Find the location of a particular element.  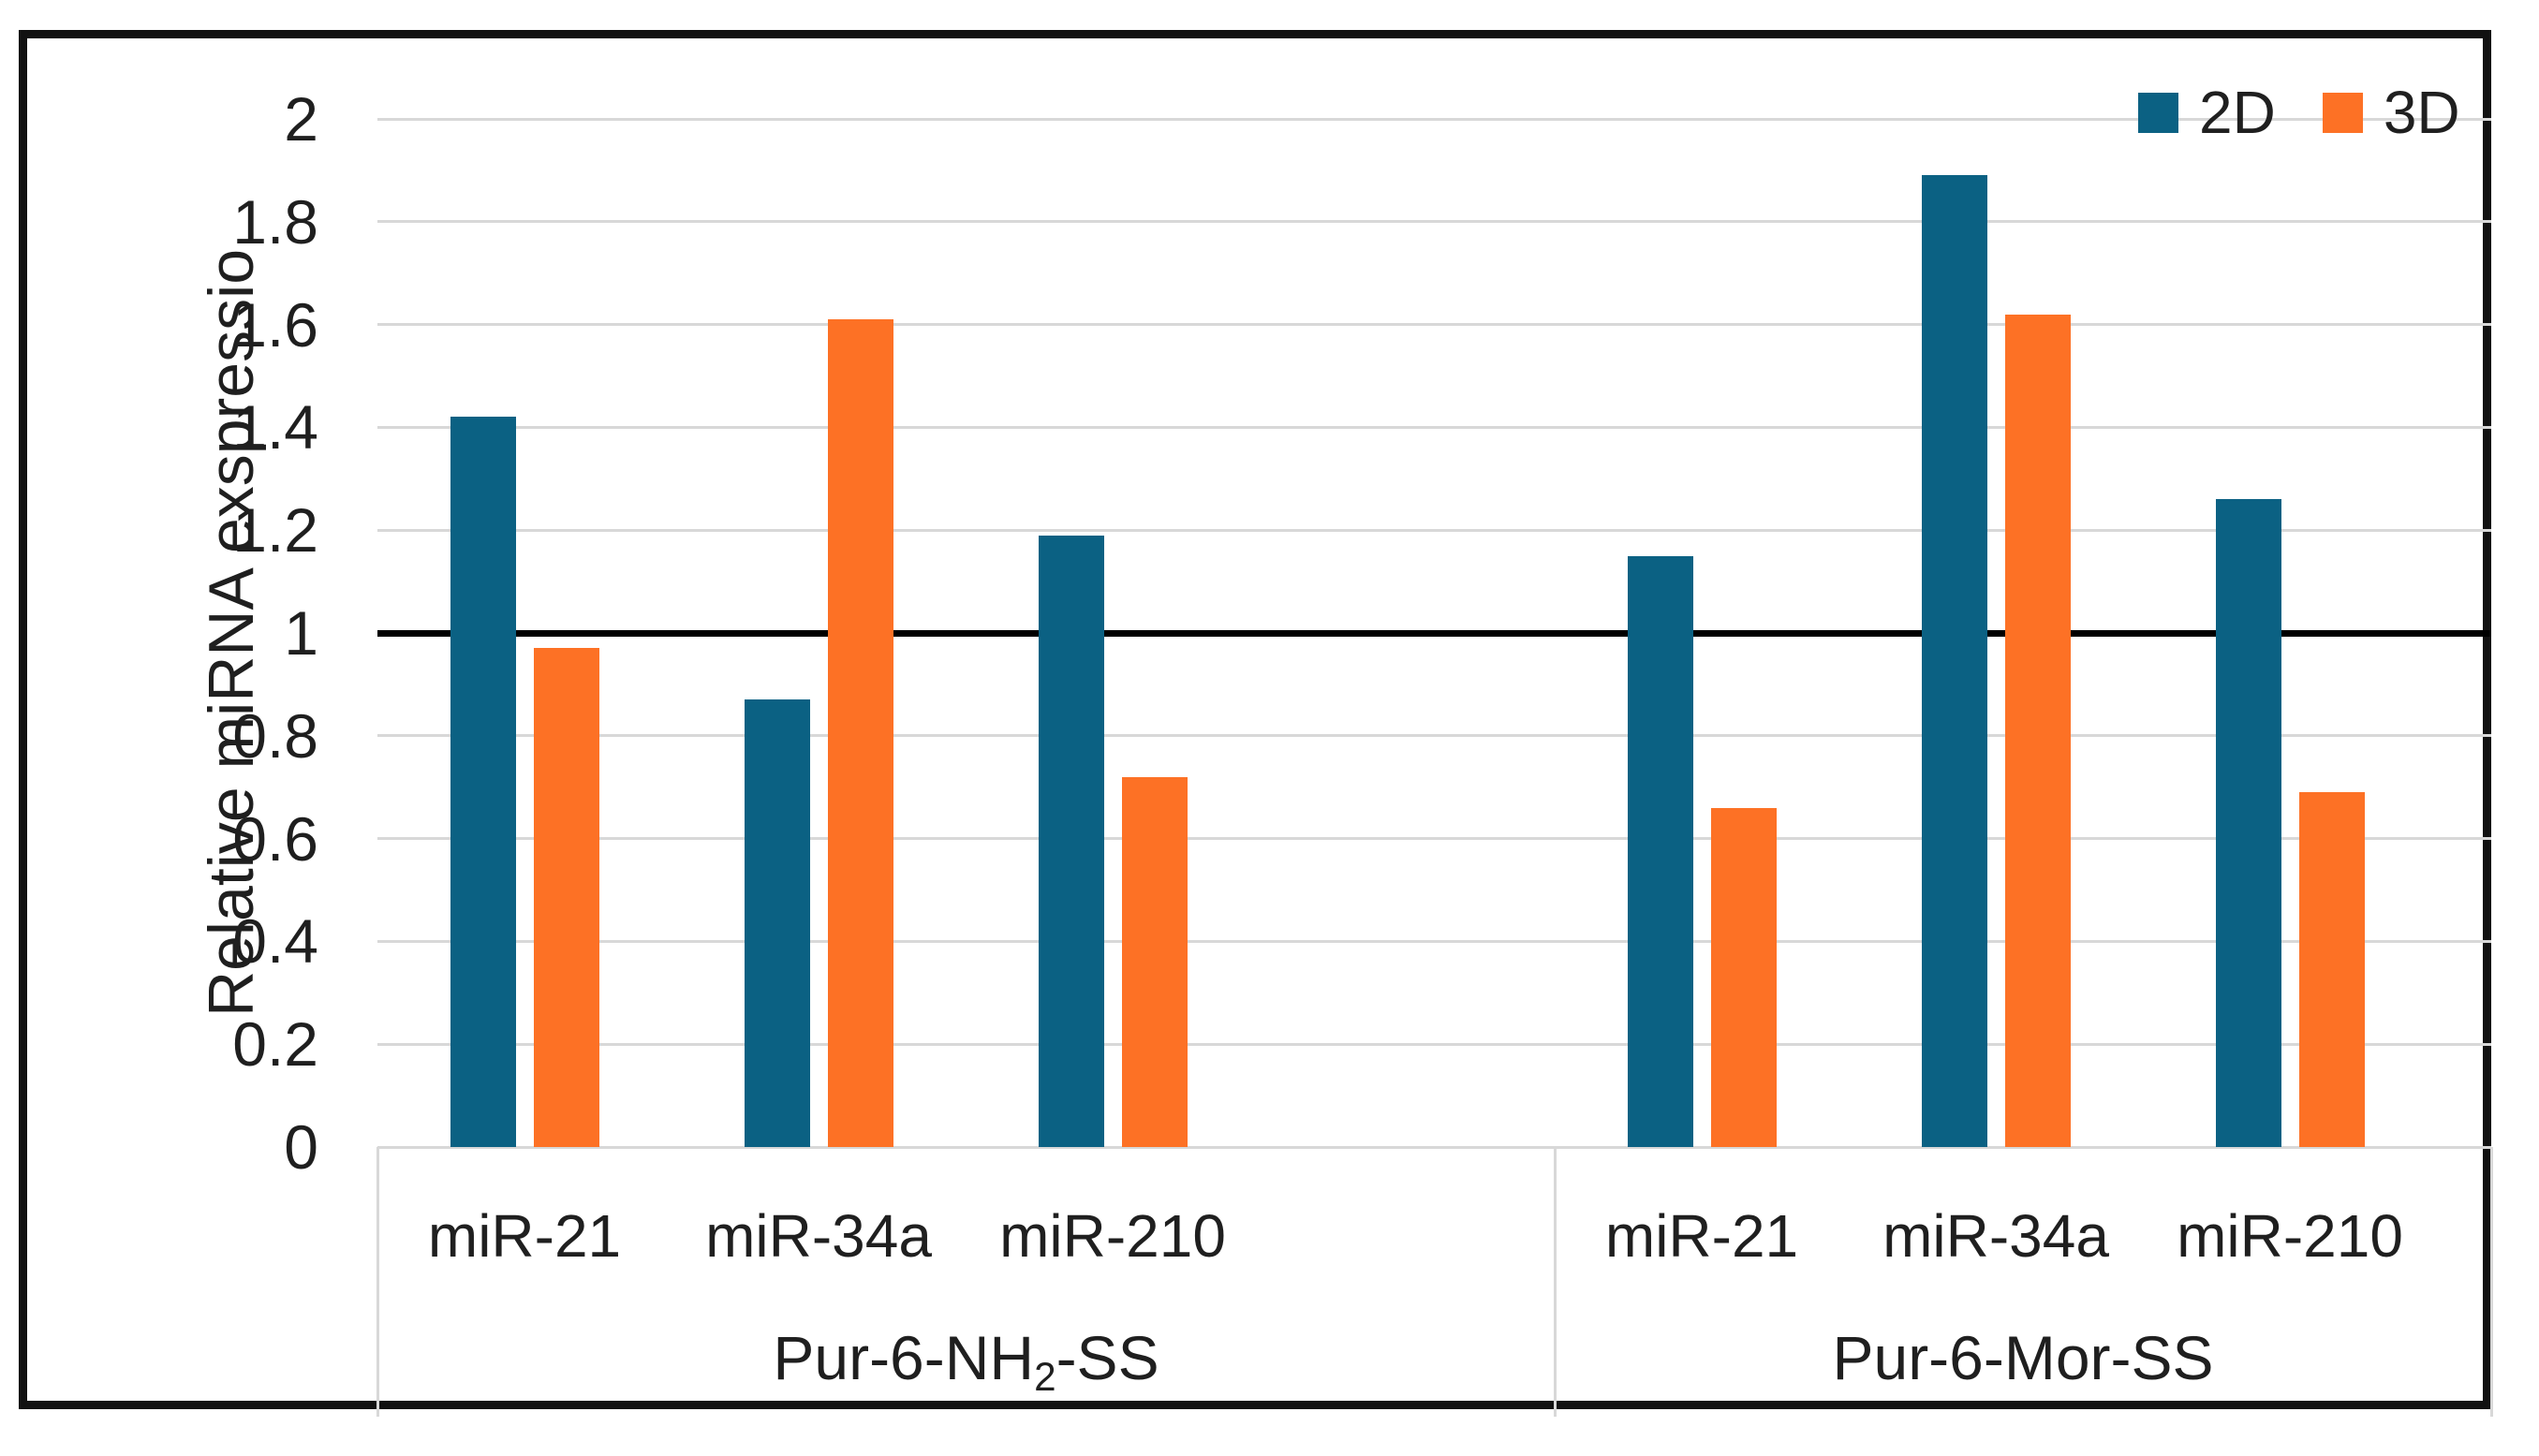

bar-2d-mir-34a-group1 is located at coordinates (777, 923).